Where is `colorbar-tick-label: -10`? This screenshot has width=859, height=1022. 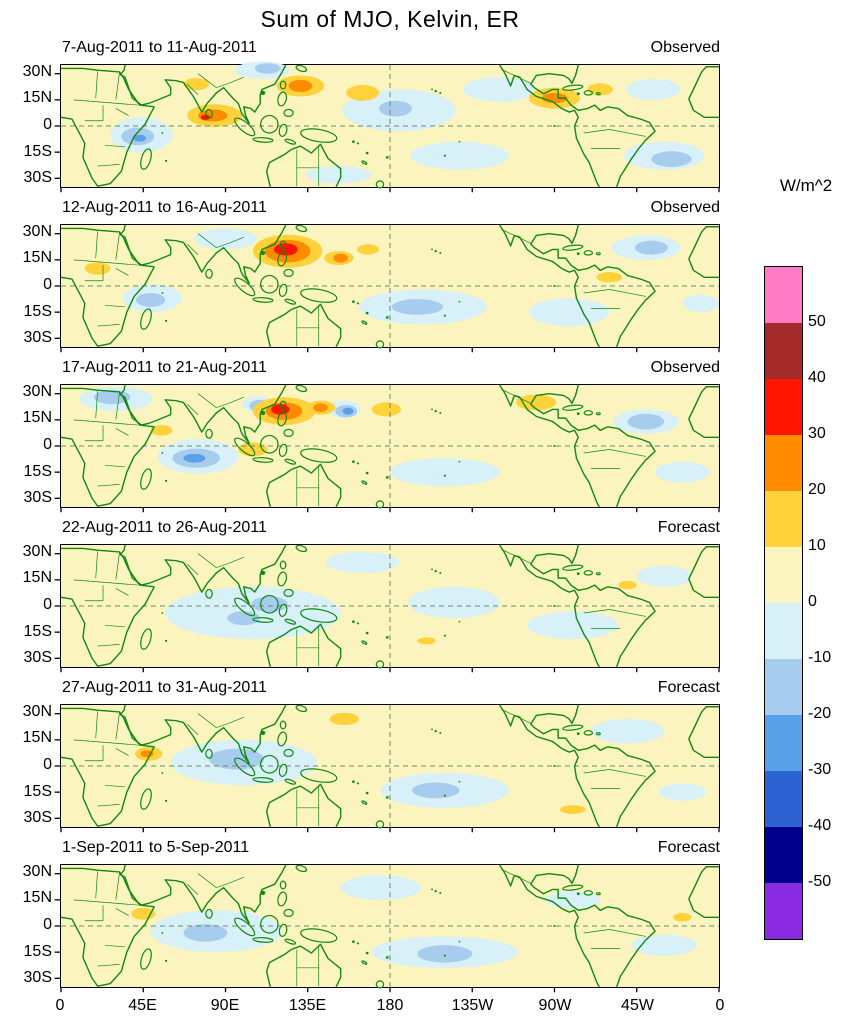
colorbar-tick-label: -10 is located at coordinates (820, 657).